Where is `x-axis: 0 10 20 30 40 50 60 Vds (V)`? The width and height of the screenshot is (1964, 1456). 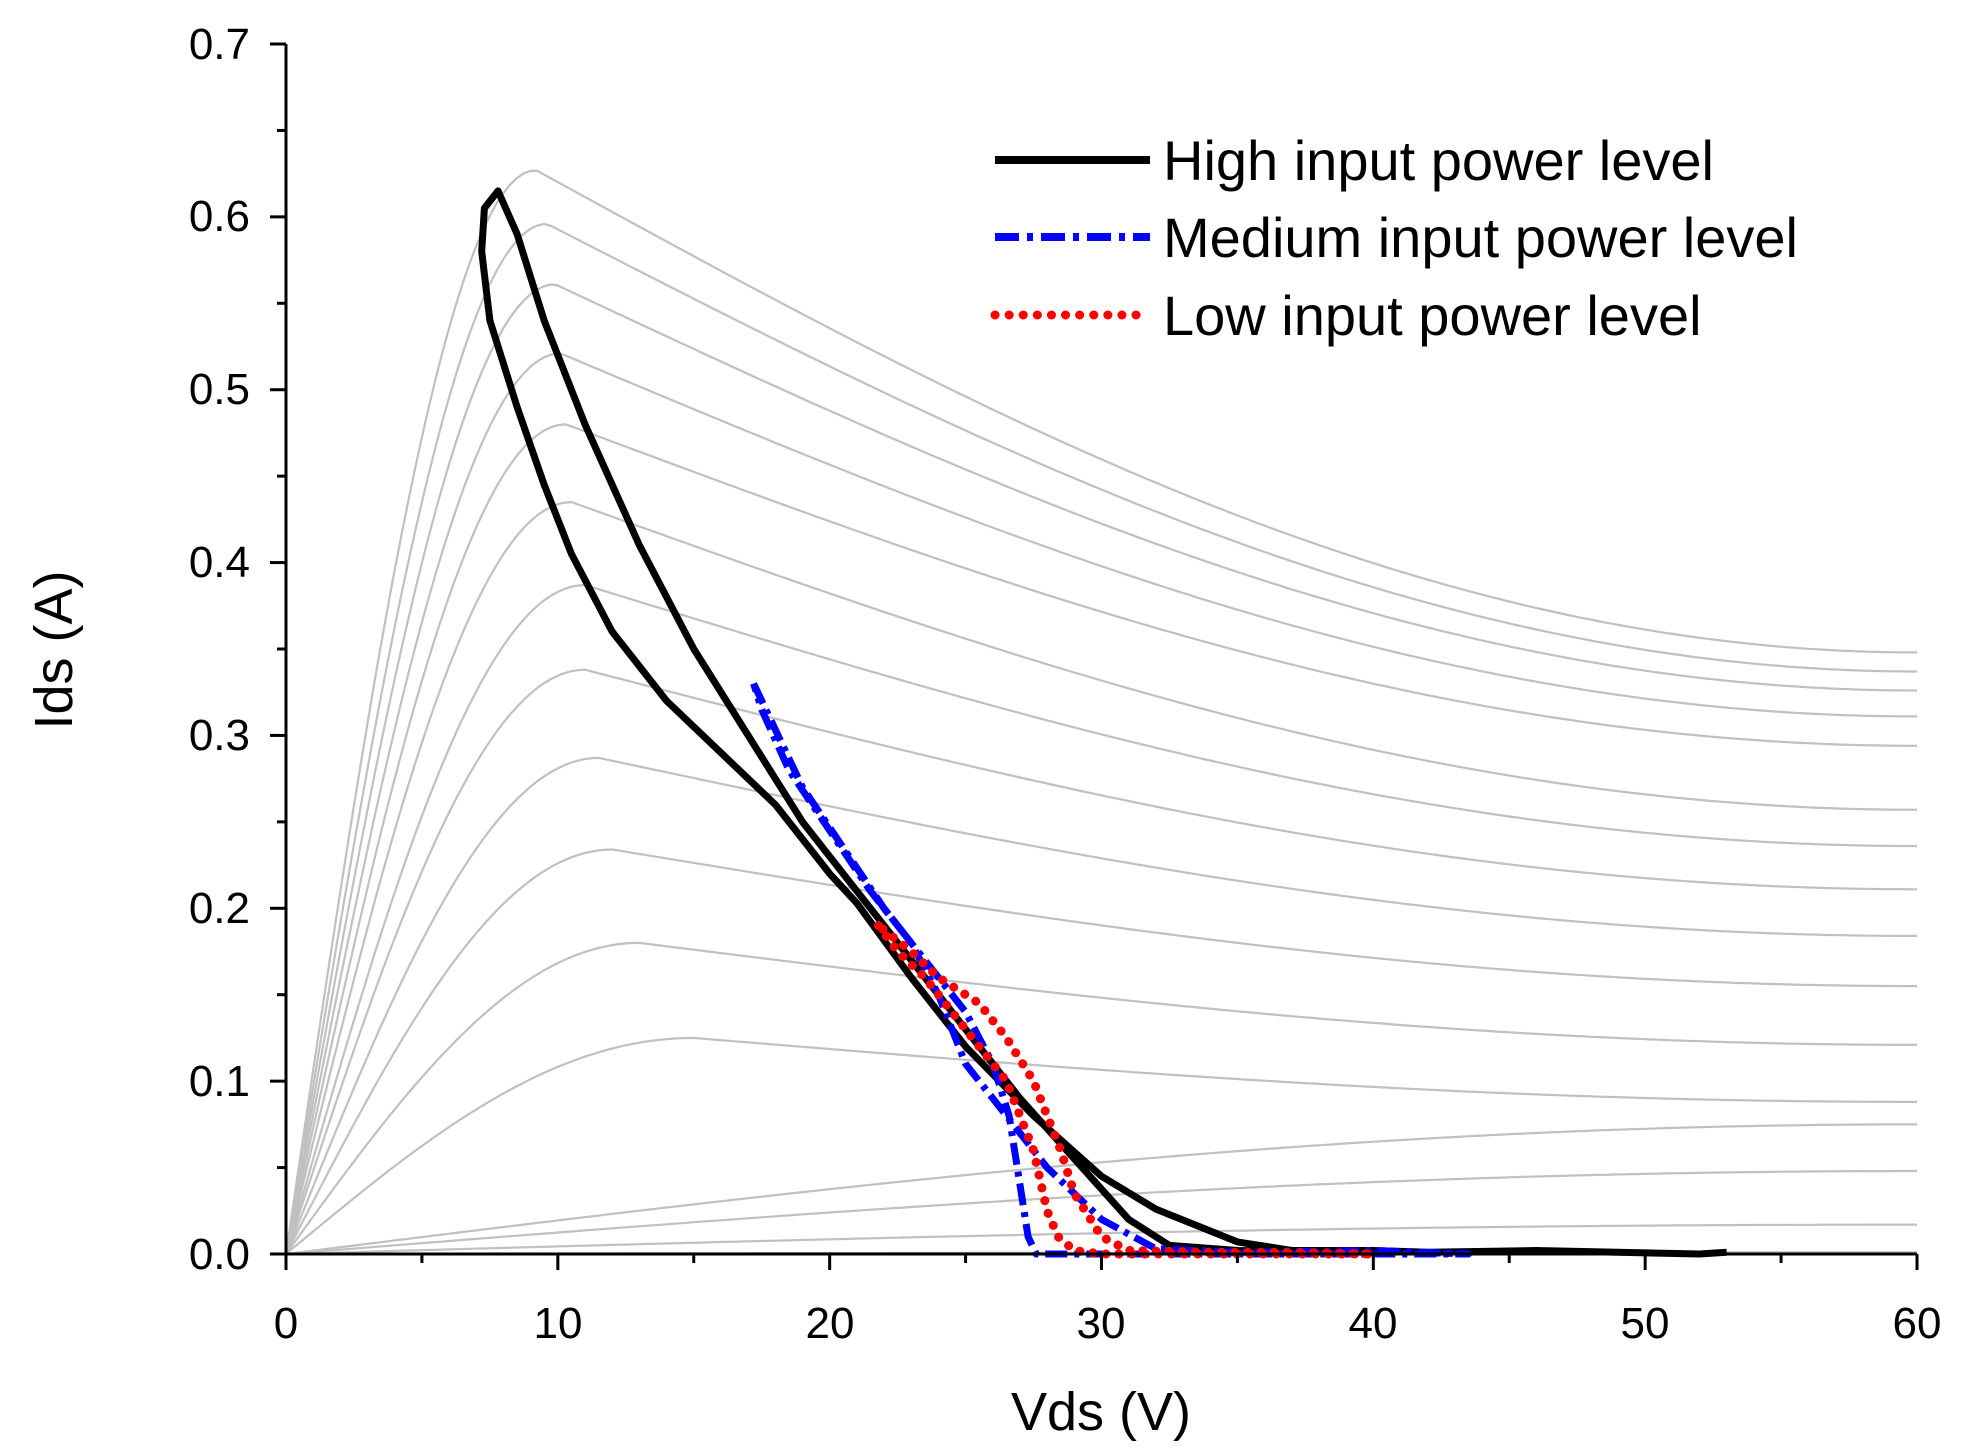 x-axis: 0 10 20 30 40 50 60 Vds (V) is located at coordinates (1108, 1347).